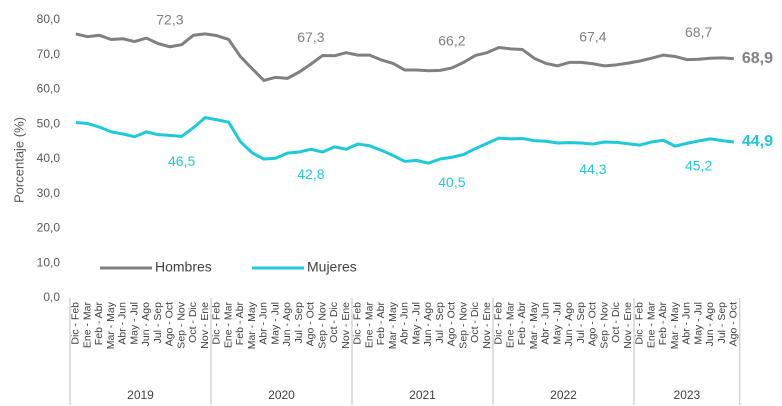  What do you see at coordinates (451, 182) in the screenshot?
I see `data-label: 40,5` at bounding box center [451, 182].